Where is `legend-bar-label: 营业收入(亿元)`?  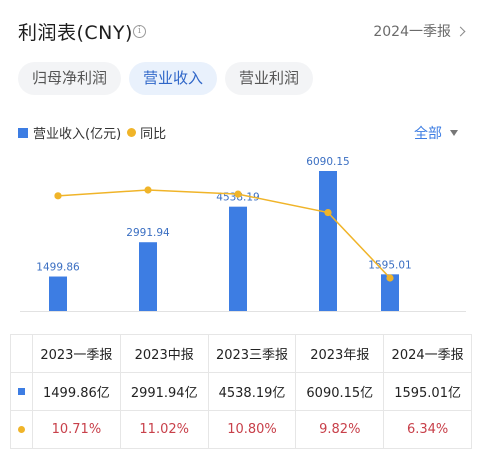 legend-bar-label: 营业收入(亿元) is located at coordinates (77, 134).